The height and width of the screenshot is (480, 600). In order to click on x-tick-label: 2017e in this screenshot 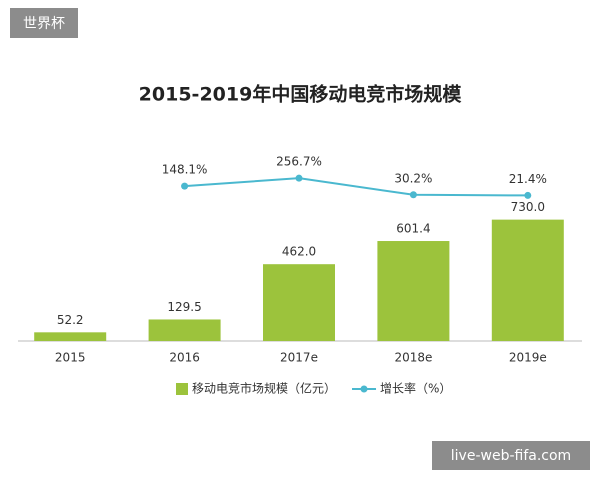, I will do `click(299, 358)`.